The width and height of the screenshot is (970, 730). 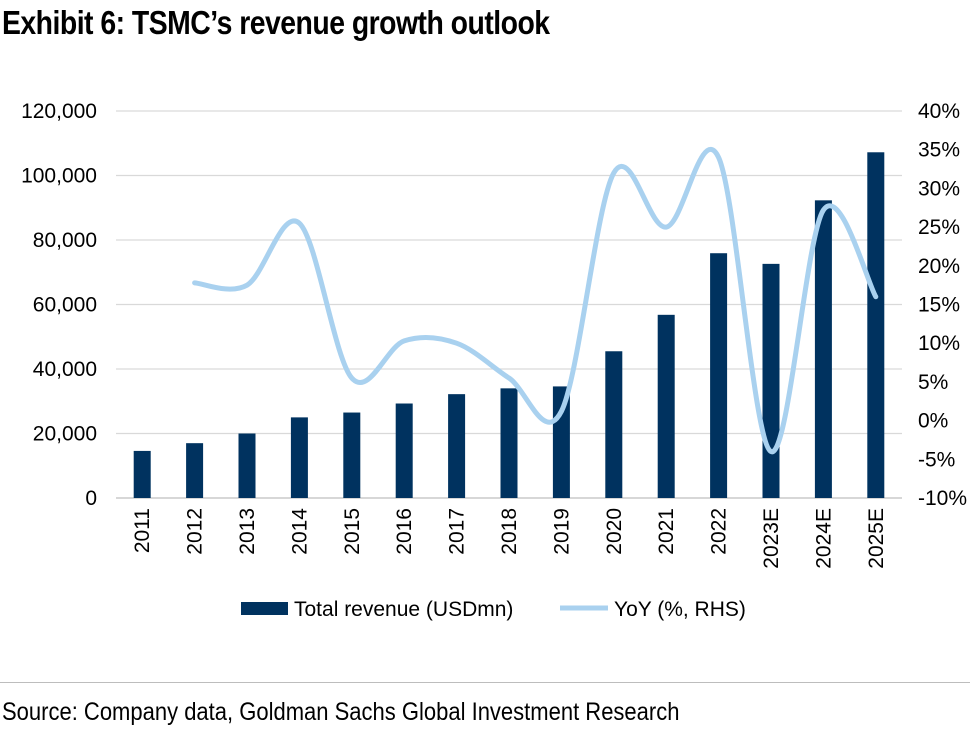 I want to click on y-right-tick-label: 10%, so click(x=939, y=343).